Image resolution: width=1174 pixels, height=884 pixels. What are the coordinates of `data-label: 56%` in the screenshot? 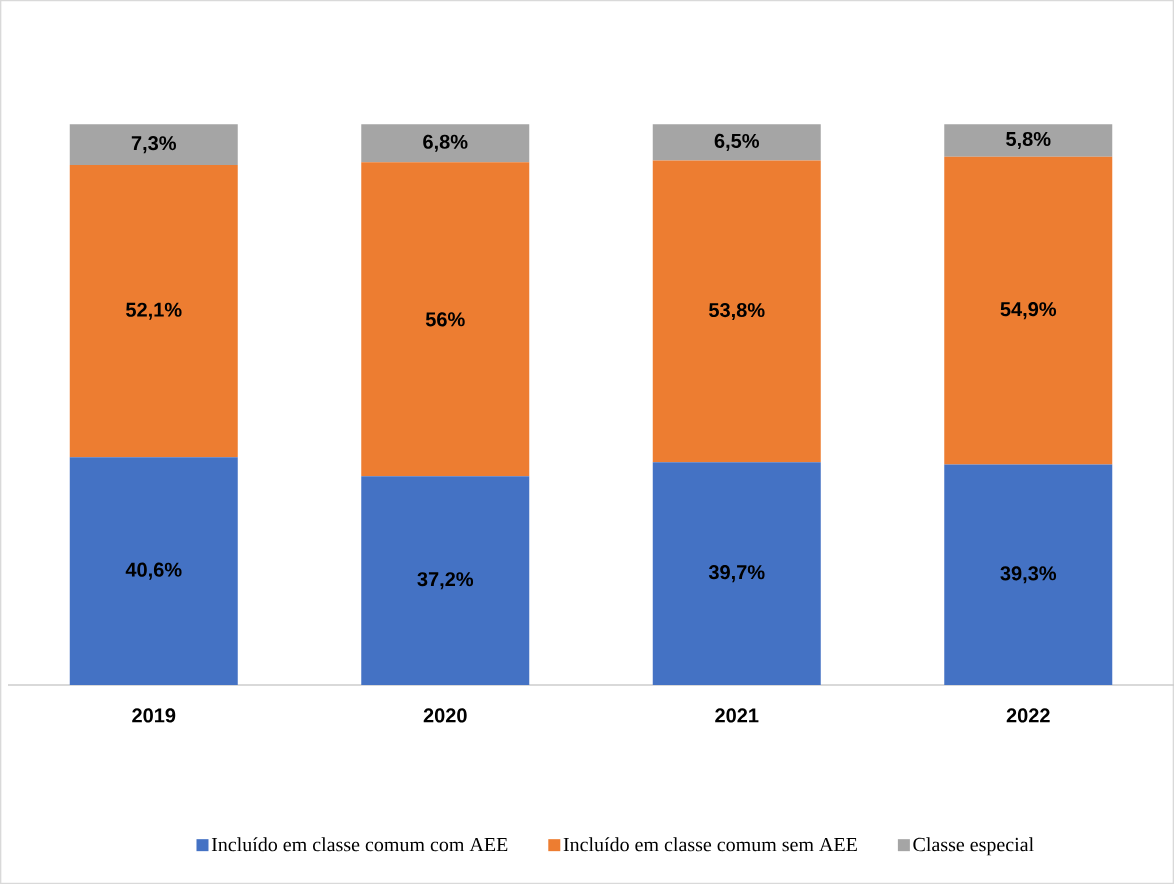 It's located at (445, 319).